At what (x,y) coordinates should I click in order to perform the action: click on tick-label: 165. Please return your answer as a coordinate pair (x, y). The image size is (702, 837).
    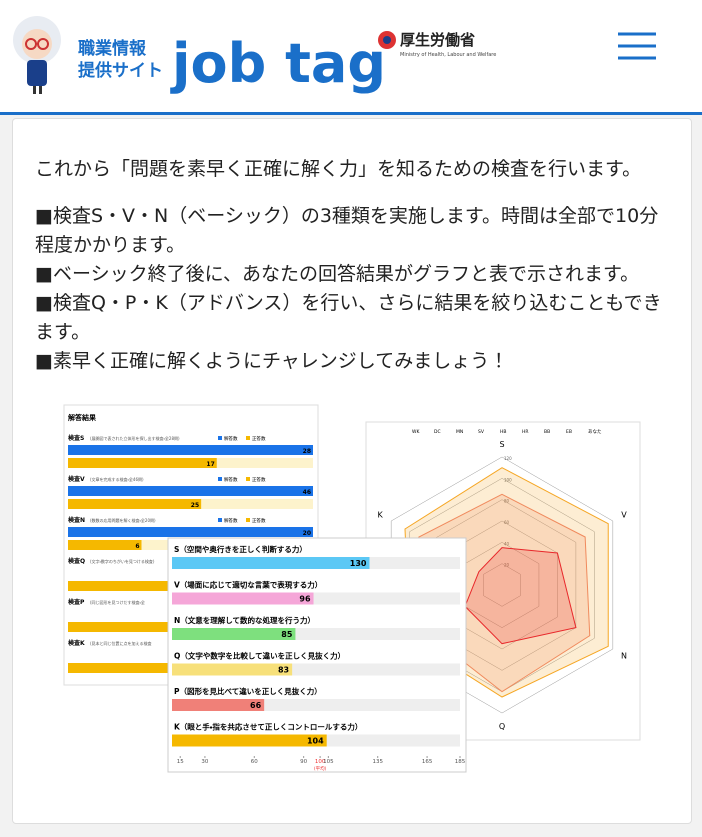
    Looking at the image, I should click on (427, 762).